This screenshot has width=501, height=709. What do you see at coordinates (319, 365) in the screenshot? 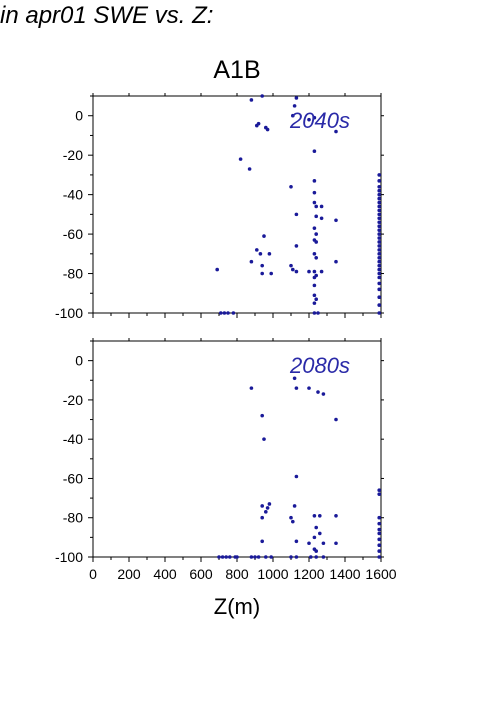
I see `panel-label-2080s: 2080s` at bounding box center [319, 365].